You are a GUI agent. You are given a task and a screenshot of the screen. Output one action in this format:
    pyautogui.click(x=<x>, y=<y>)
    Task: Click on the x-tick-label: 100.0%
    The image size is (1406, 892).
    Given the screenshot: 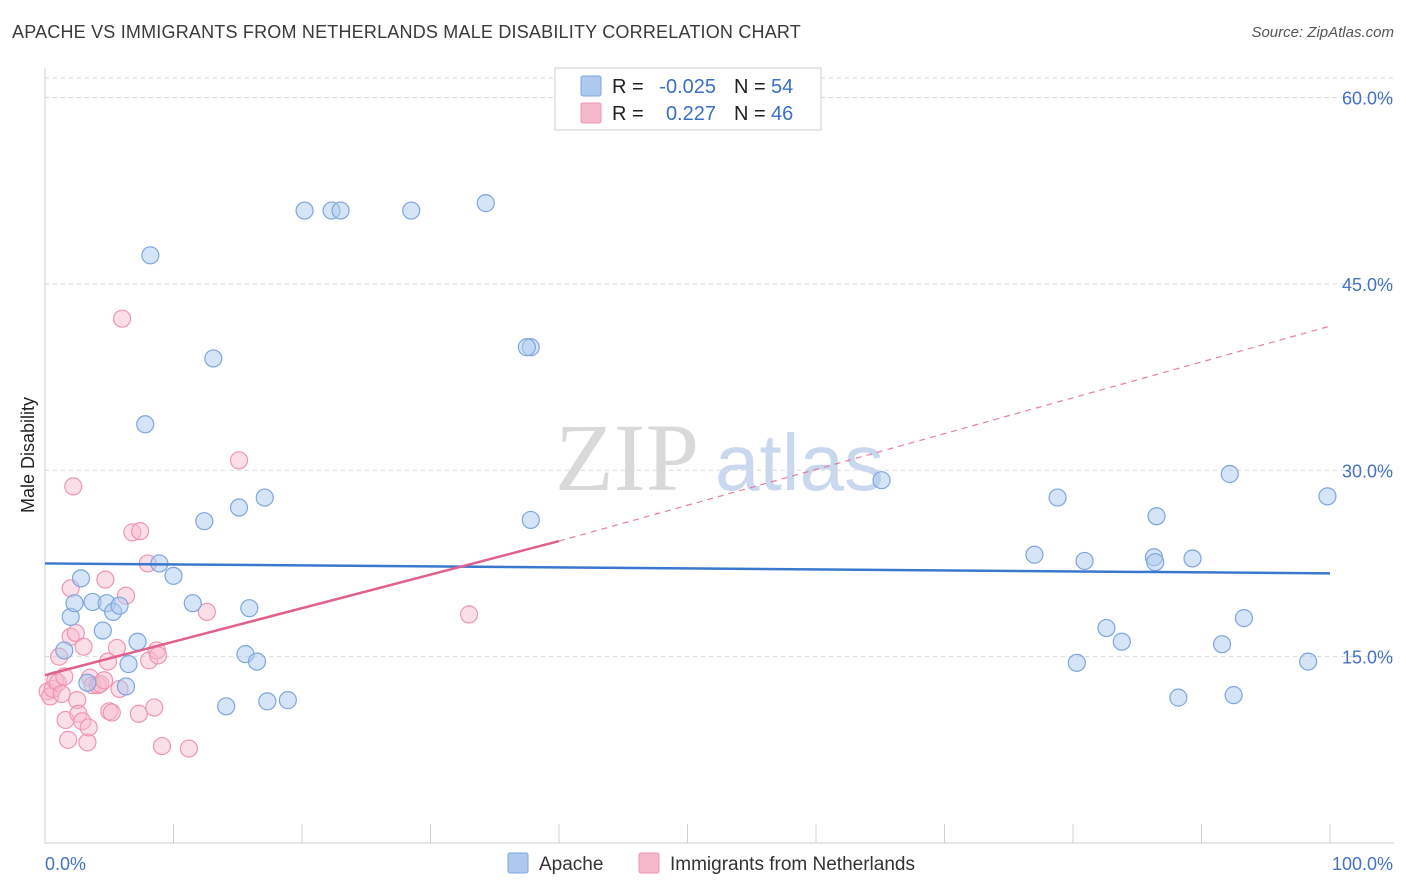 What is the action you would take?
    pyautogui.click(x=1362, y=864)
    